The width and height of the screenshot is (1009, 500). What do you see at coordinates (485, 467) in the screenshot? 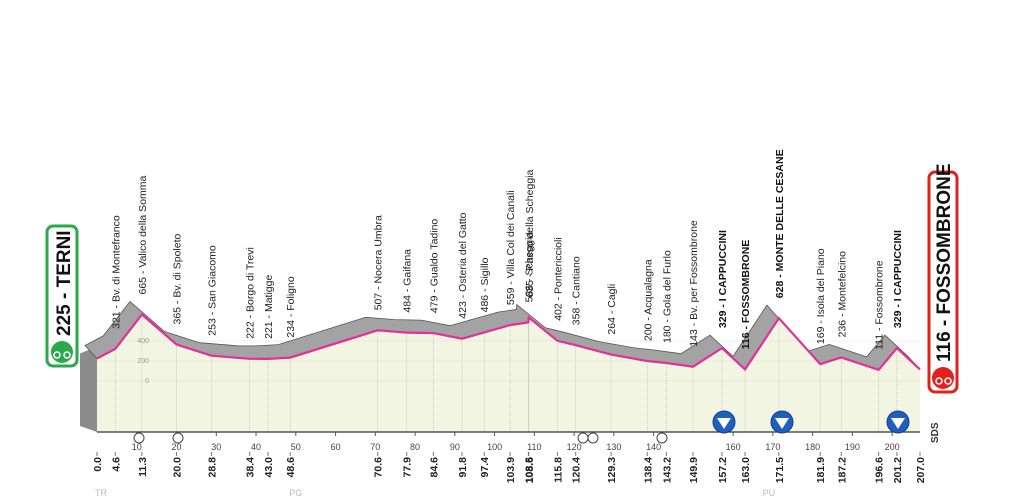
I see `km-label: 97.4` at bounding box center [485, 467].